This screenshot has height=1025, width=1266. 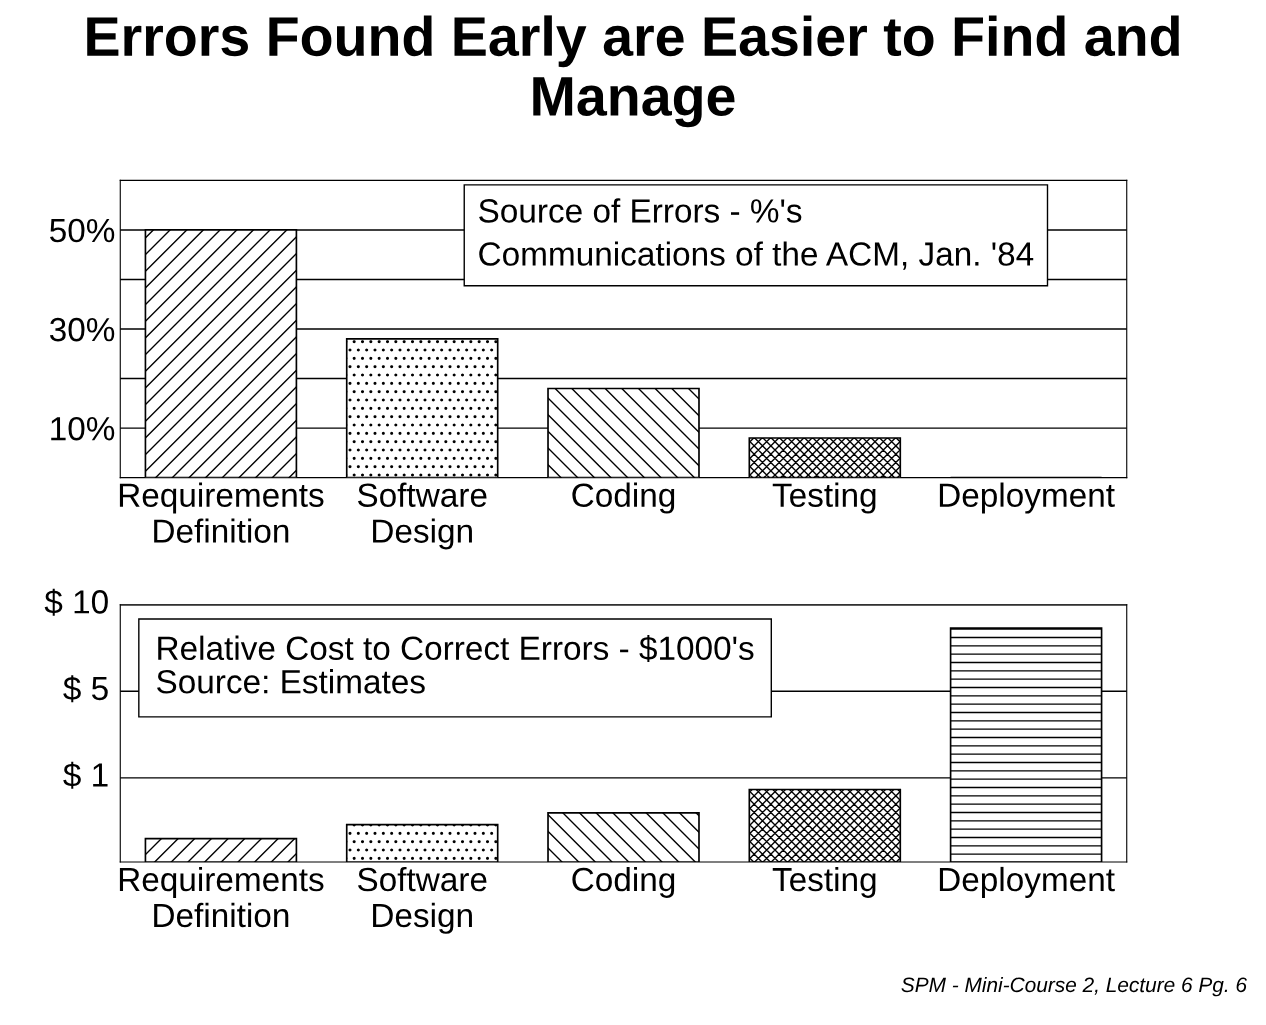 I want to click on annotation: Relative Cost to Correct Errors - $1000's, so click(x=456, y=649).